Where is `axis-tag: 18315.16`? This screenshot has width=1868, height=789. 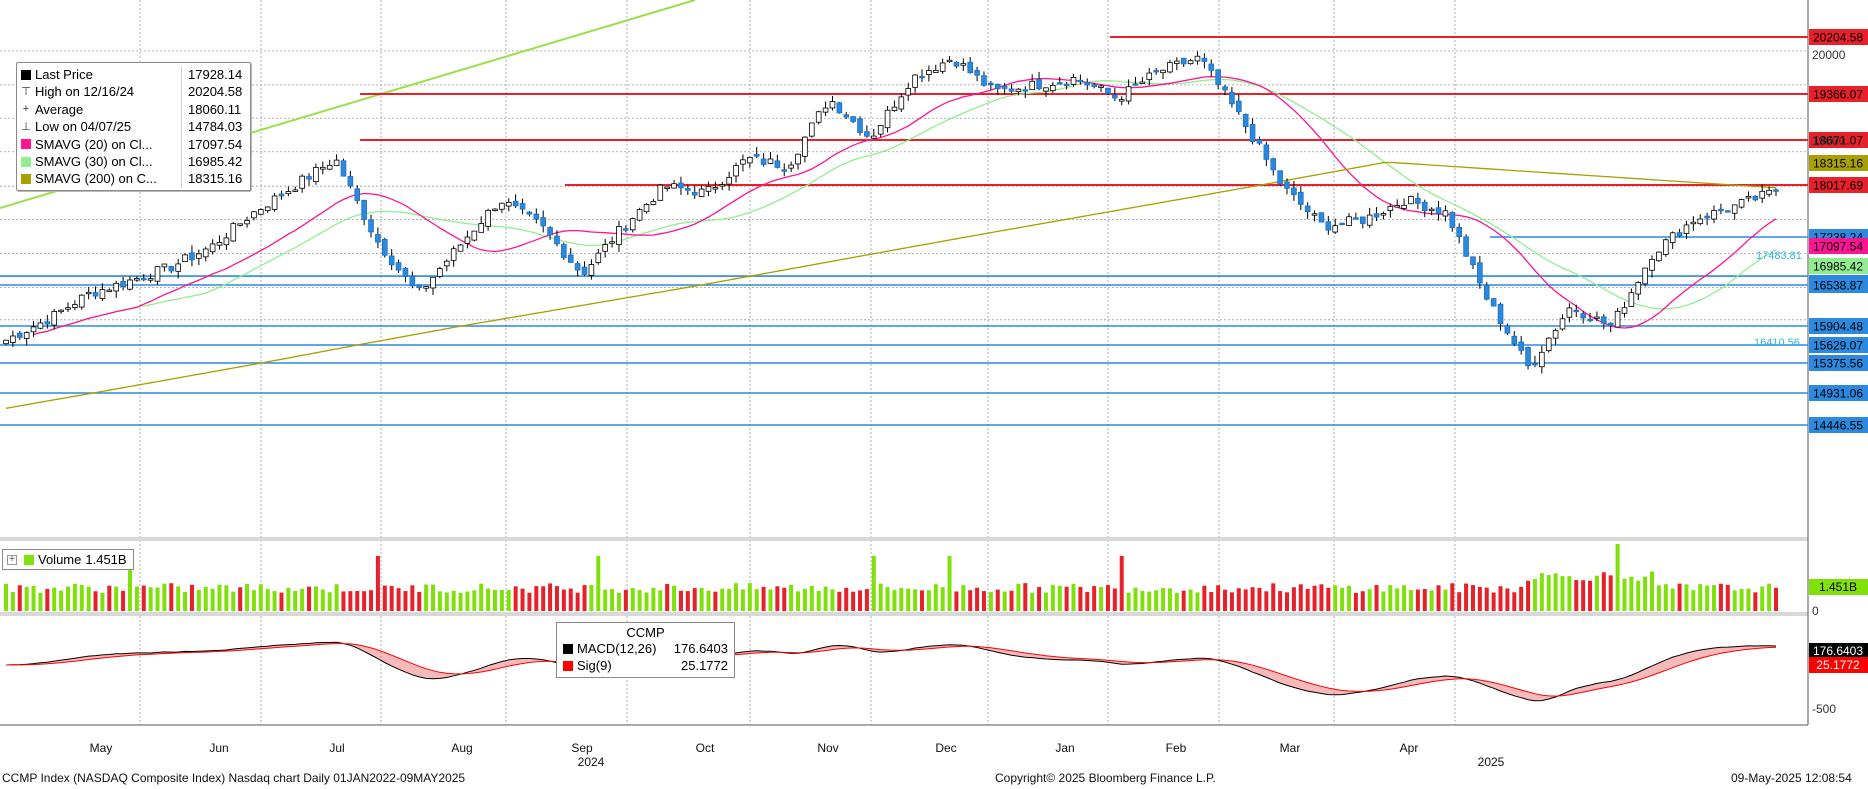
axis-tag: 18315.16 is located at coordinates (1838, 163).